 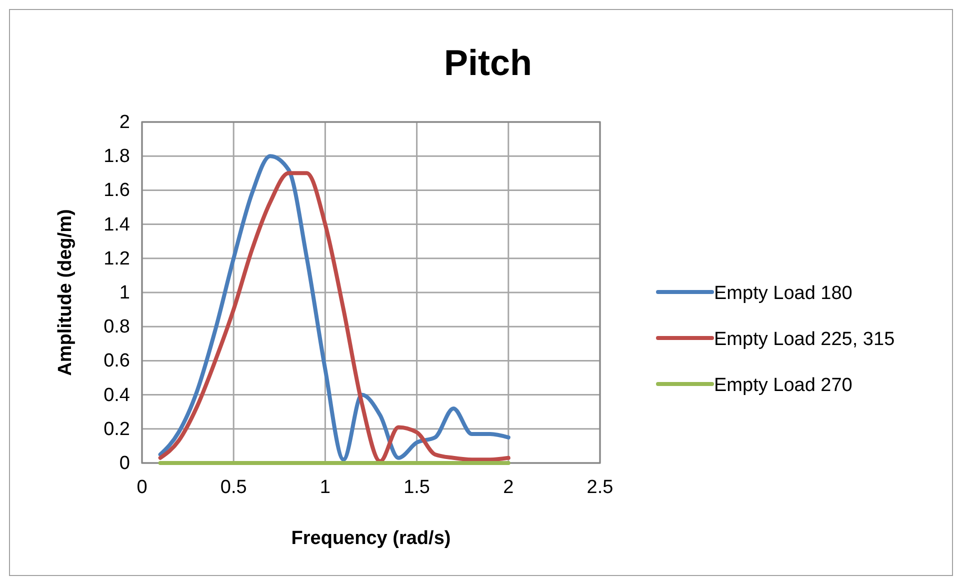 I want to click on x-tick-label: 1.5, so click(x=417, y=487).